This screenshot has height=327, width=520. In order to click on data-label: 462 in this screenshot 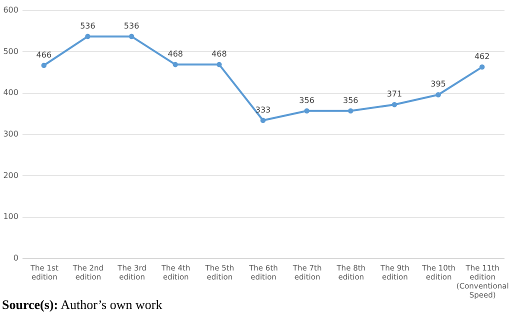, I will do `click(482, 57)`.